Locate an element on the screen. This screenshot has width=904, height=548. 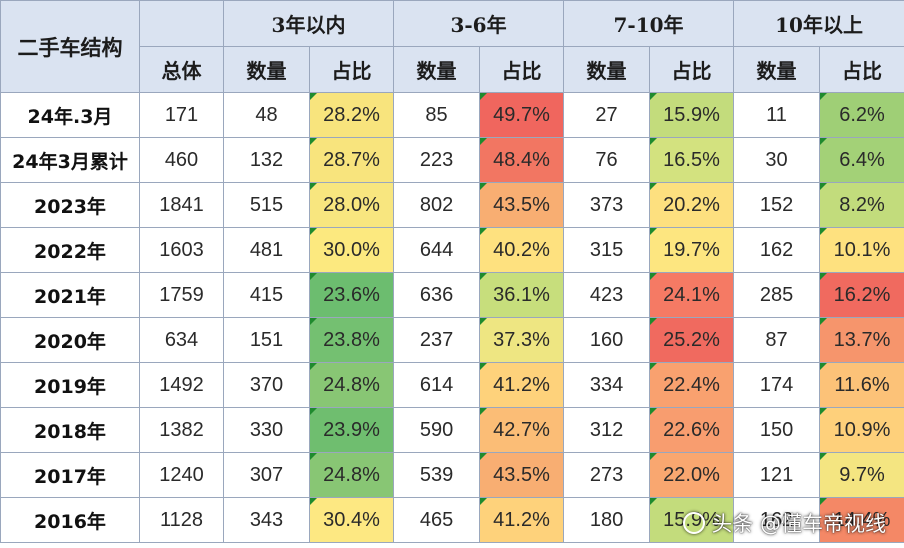
row-label: 2018年 is located at coordinates (70, 430).